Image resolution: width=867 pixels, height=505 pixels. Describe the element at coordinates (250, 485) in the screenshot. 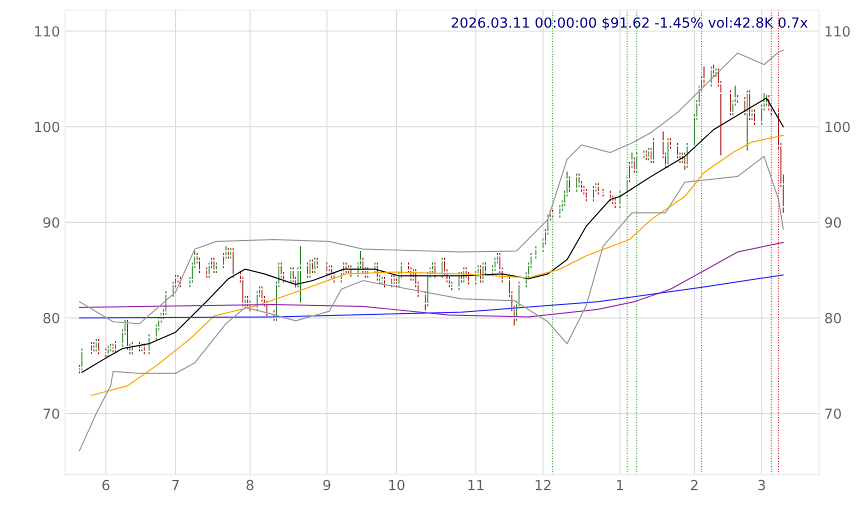

I see `x-tick-label: 8` at that location.